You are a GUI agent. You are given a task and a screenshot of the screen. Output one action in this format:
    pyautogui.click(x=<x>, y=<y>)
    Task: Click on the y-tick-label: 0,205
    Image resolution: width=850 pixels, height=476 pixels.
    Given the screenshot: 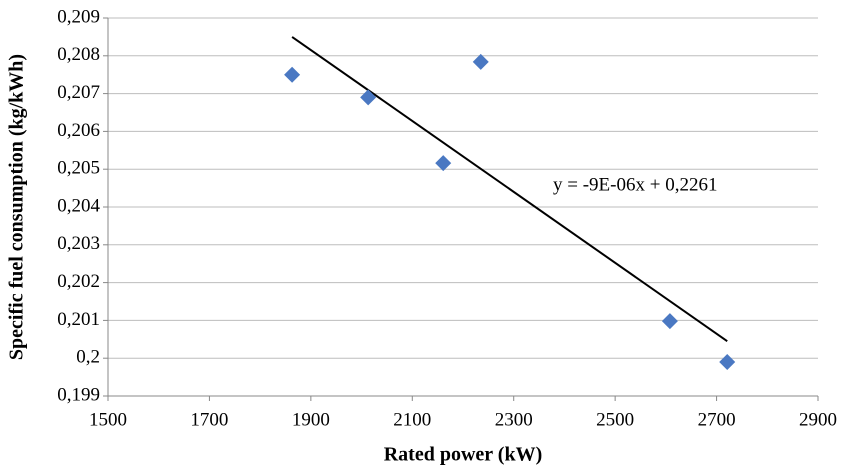 What is the action you would take?
    pyautogui.click(x=78, y=168)
    